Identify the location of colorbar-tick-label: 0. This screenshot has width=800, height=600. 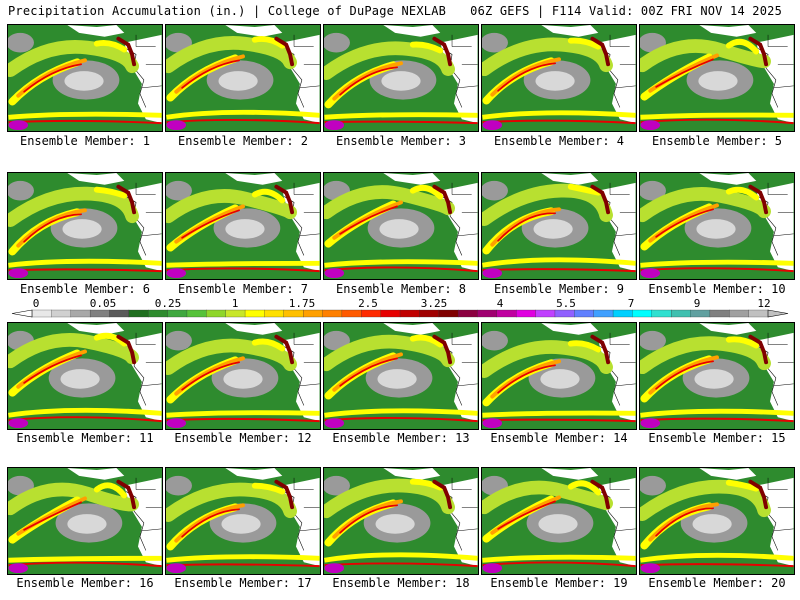
(36, 303).